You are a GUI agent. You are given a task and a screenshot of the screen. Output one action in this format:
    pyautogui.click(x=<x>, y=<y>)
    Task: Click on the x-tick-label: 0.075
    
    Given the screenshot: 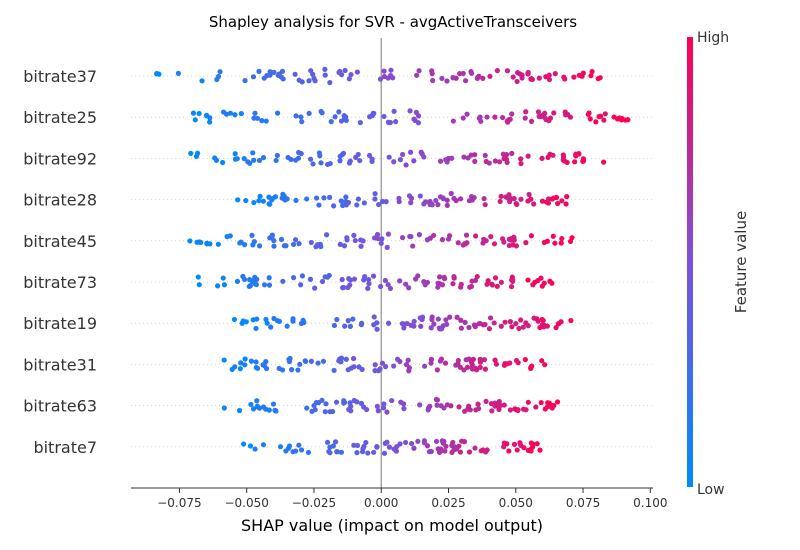 What is the action you would take?
    pyautogui.click(x=583, y=503)
    